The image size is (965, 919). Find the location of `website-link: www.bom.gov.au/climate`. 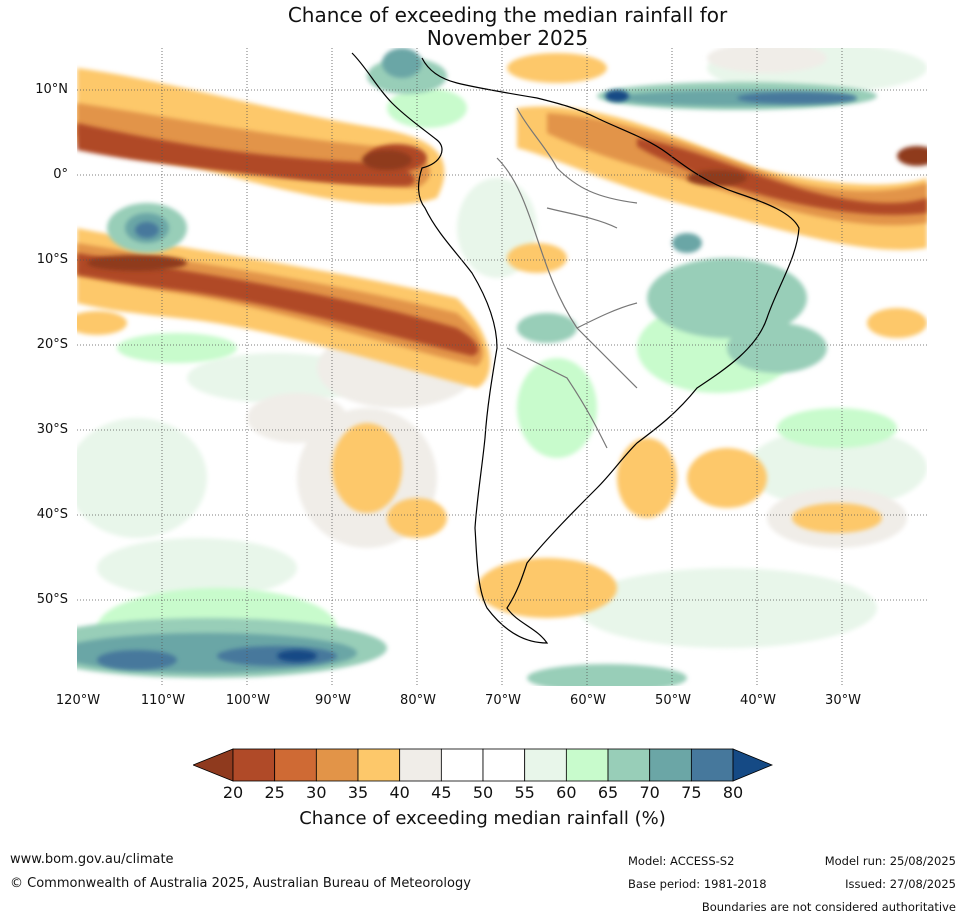

website-link: www.bom.gov.au/climate is located at coordinates (92, 859).